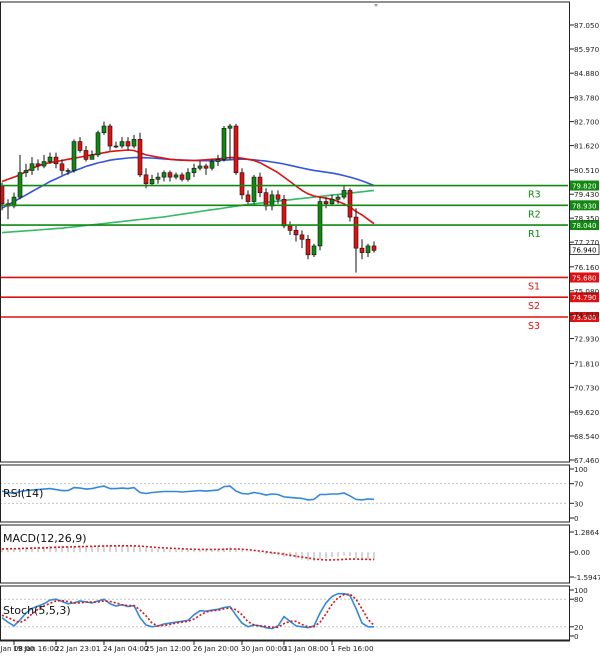 The height and width of the screenshot is (658, 600). I want to click on stoch-d-line, so click(188, 611).